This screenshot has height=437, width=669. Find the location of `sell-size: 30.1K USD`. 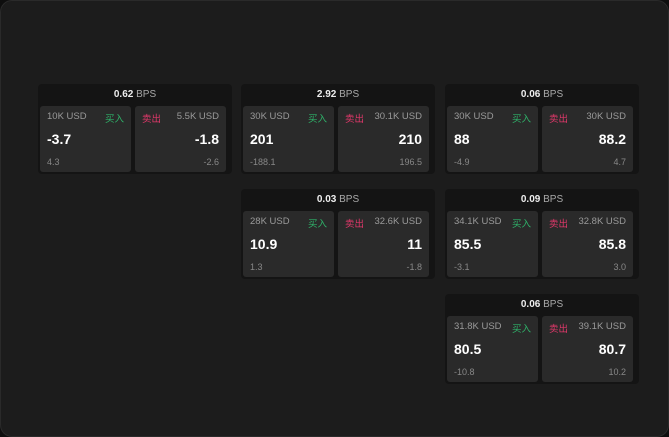

sell-size: 30.1K USD is located at coordinates (398, 116).